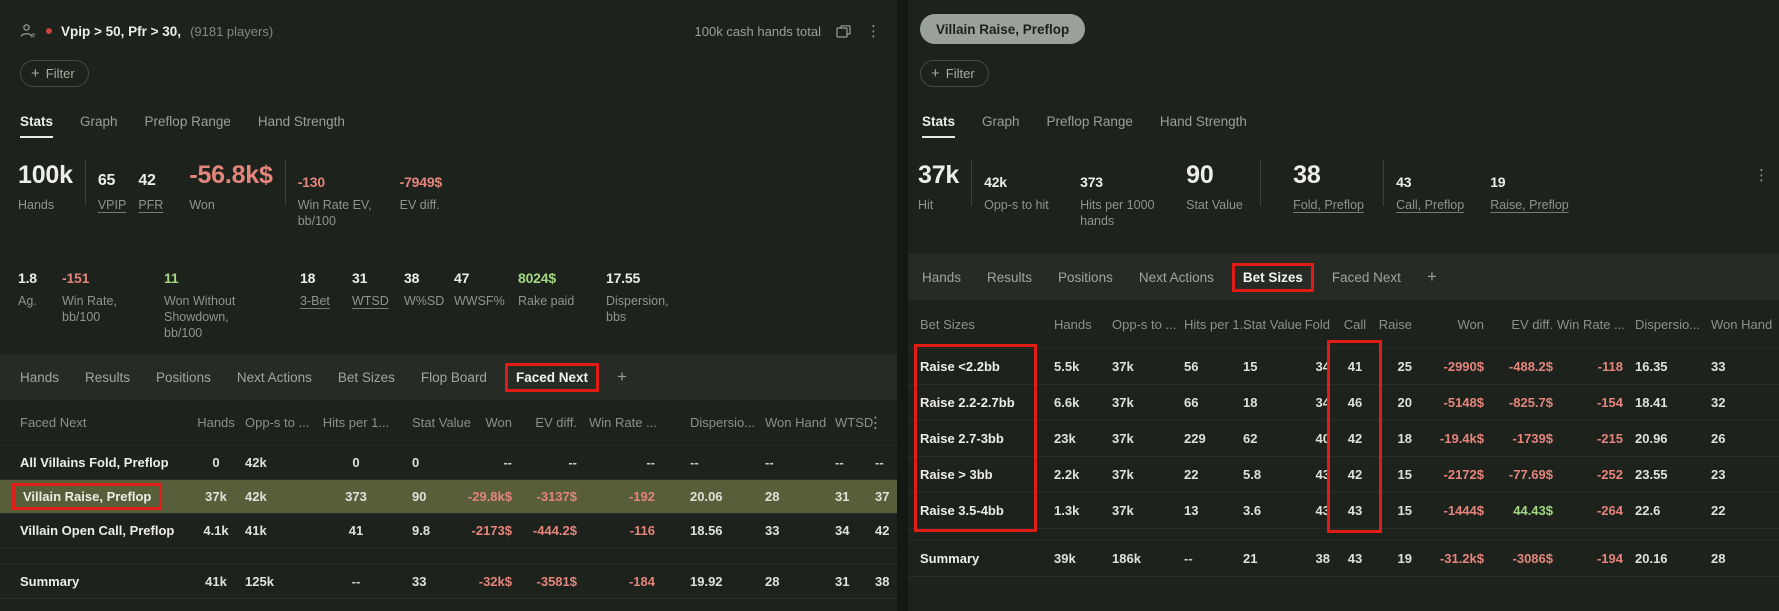  What do you see at coordinates (1191, 510) in the screenshot?
I see `cell: 13` at bounding box center [1191, 510].